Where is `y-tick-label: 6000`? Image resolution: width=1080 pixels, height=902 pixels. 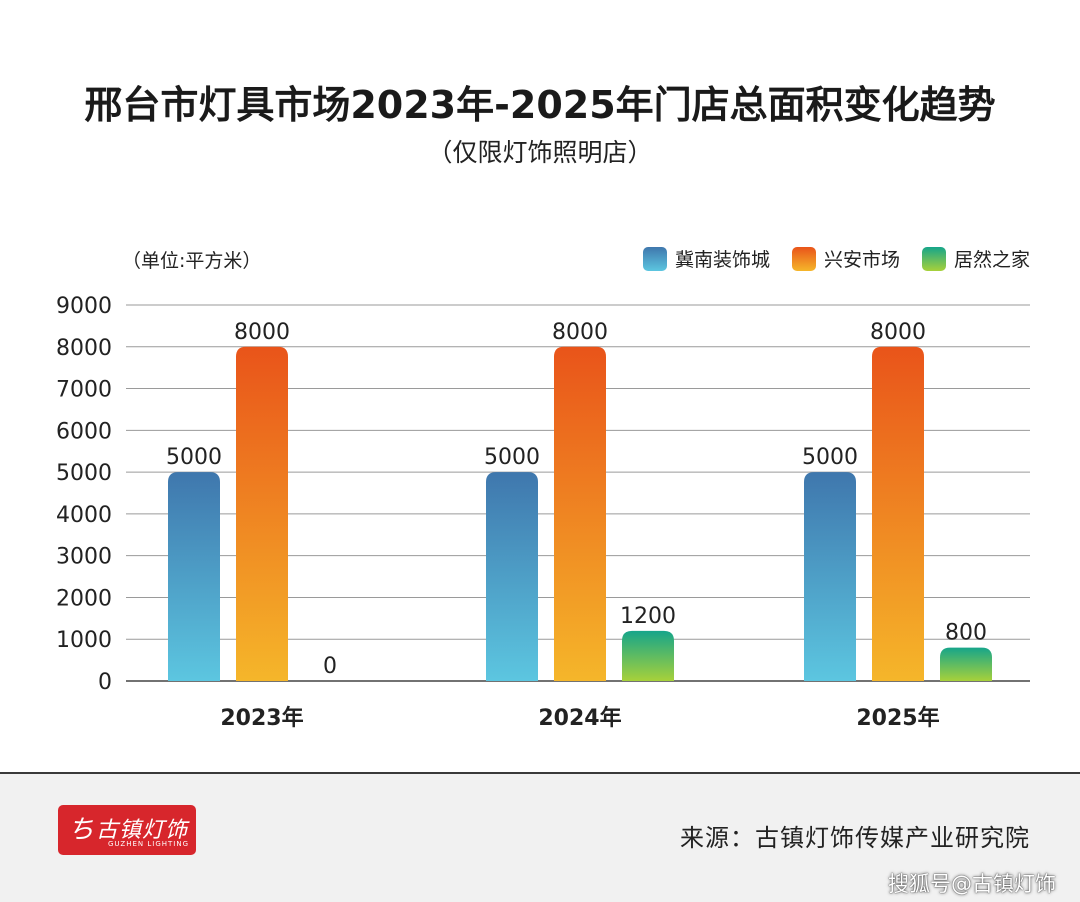 y-tick-label: 6000 is located at coordinates (84, 431).